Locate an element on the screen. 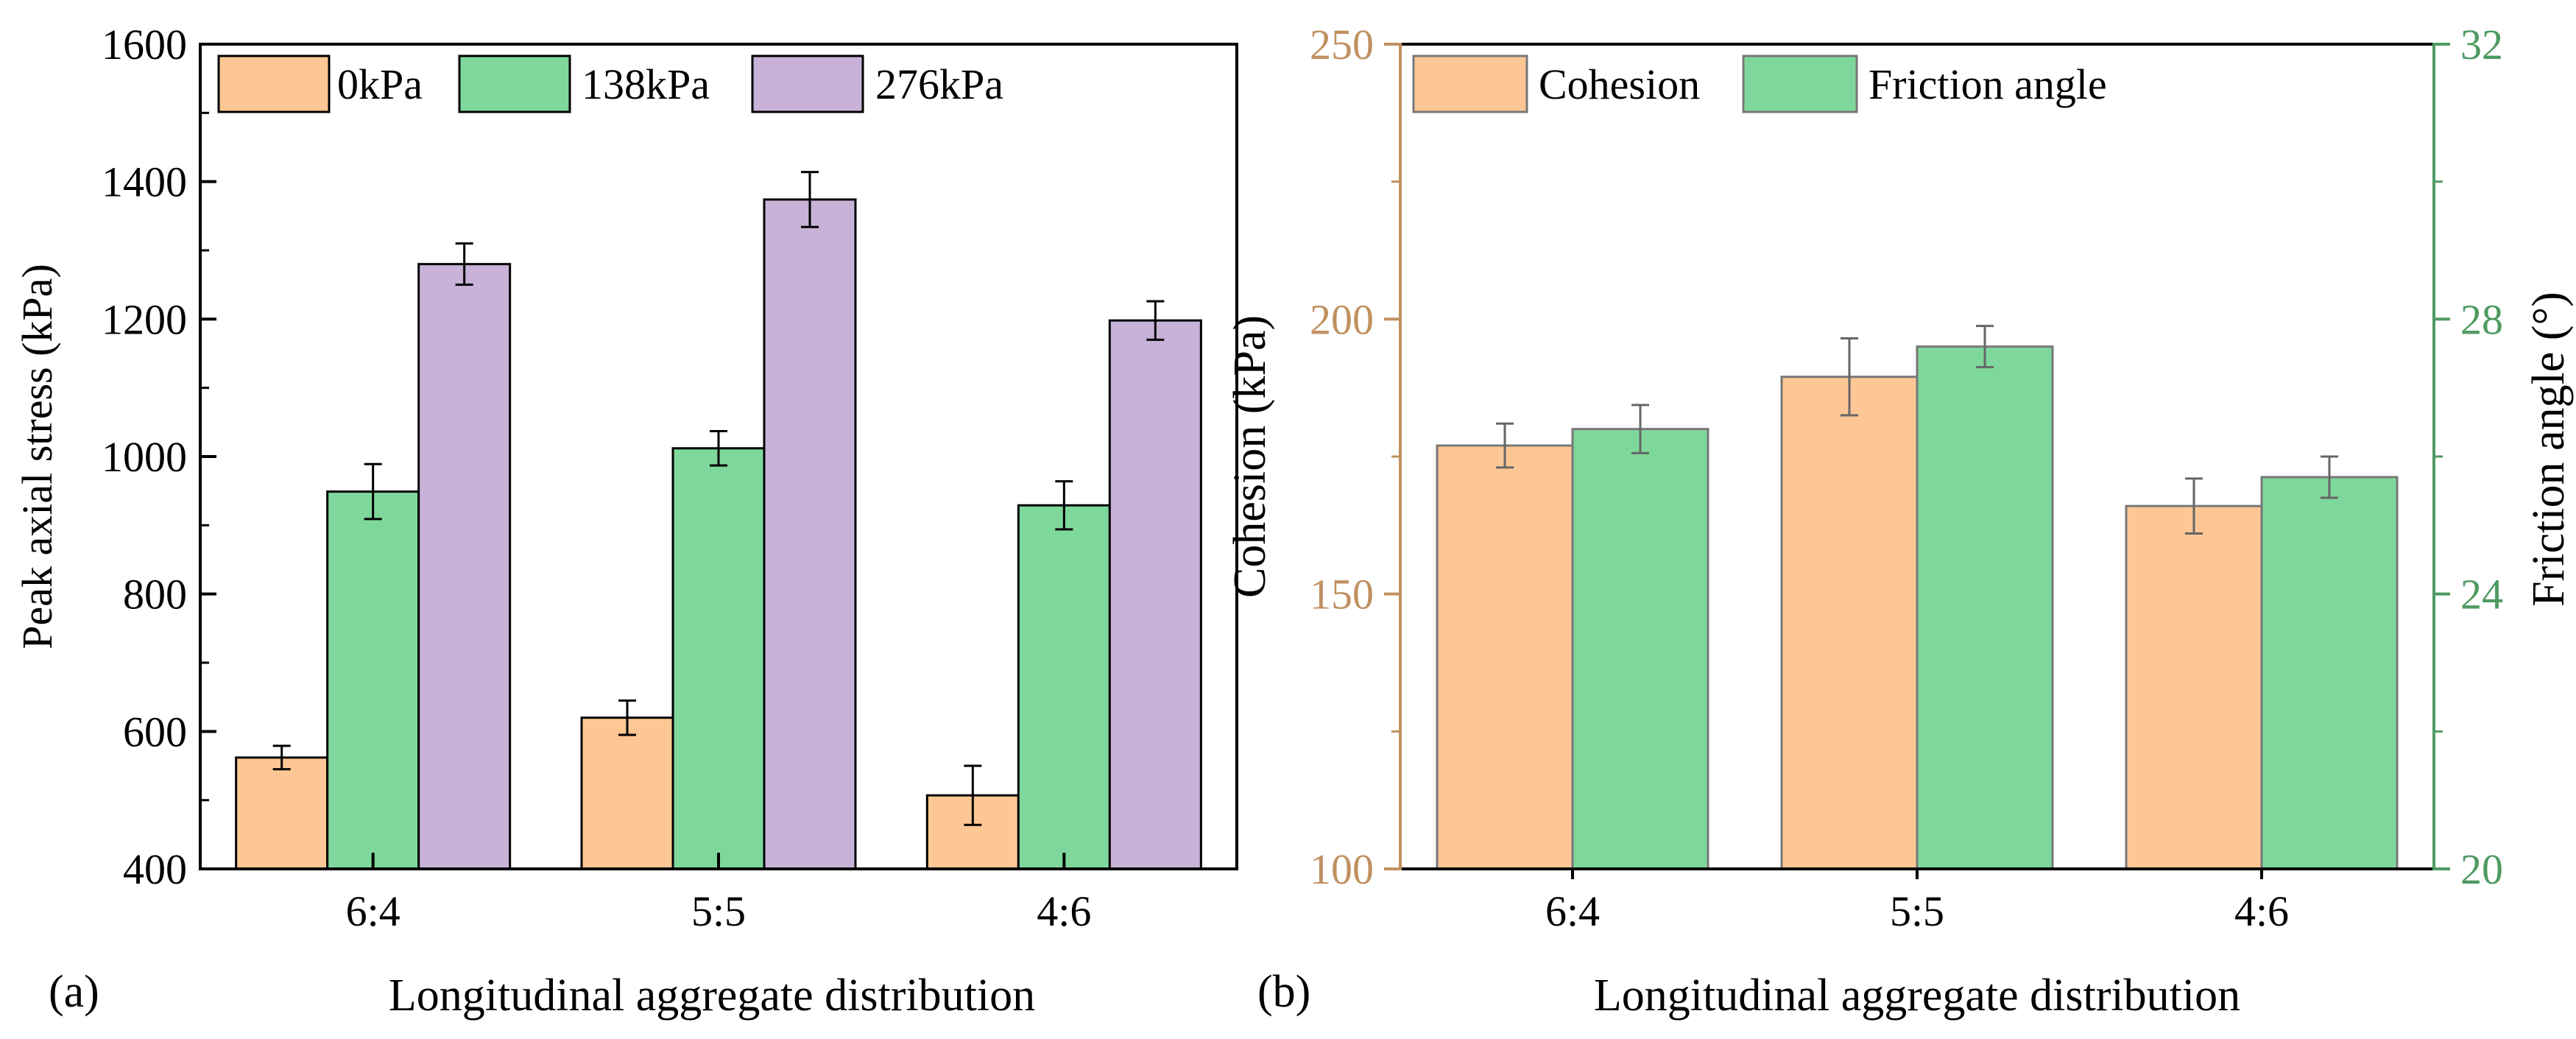 Image resolution: width=2576 pixels, height=1039 pixels. legend-label: 138kPa is located at coordinates (646, 84).